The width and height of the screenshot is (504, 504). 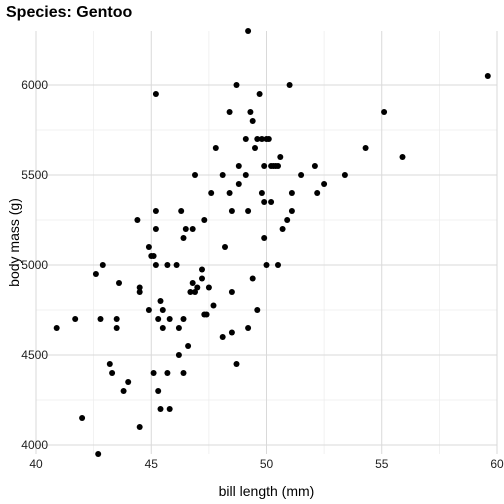 I want to click on x-tick-label: 40, so click(x=36, y=464).